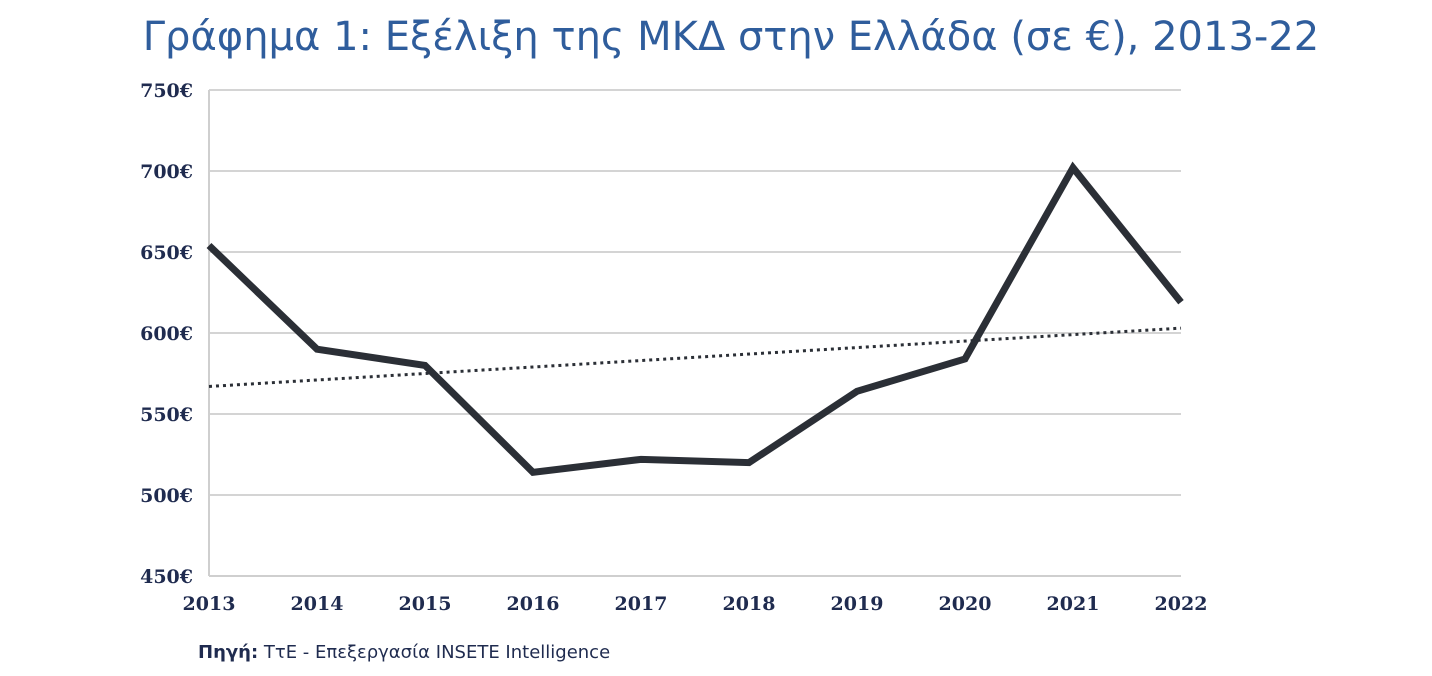 The width and height of the screenshot is (1432, 676). Describe the element at coordinates (641, 604) in the screenshot. I see `x-tick-label: 2017` at that location.